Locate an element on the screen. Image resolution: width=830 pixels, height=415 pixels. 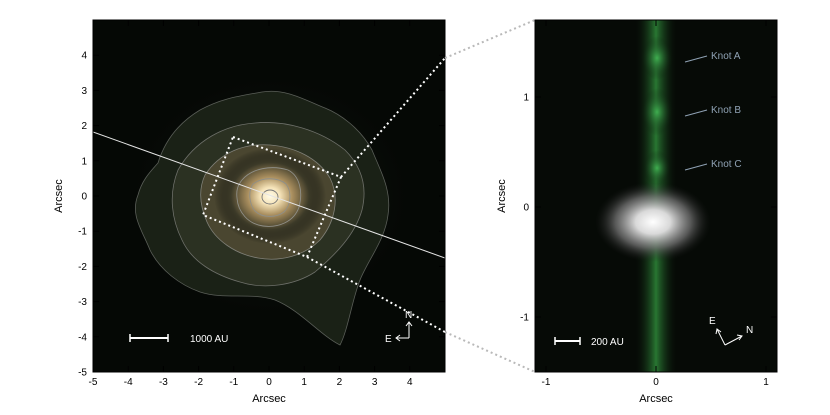
left-y-tick-label: 4 is located at coordinates (84, 56).